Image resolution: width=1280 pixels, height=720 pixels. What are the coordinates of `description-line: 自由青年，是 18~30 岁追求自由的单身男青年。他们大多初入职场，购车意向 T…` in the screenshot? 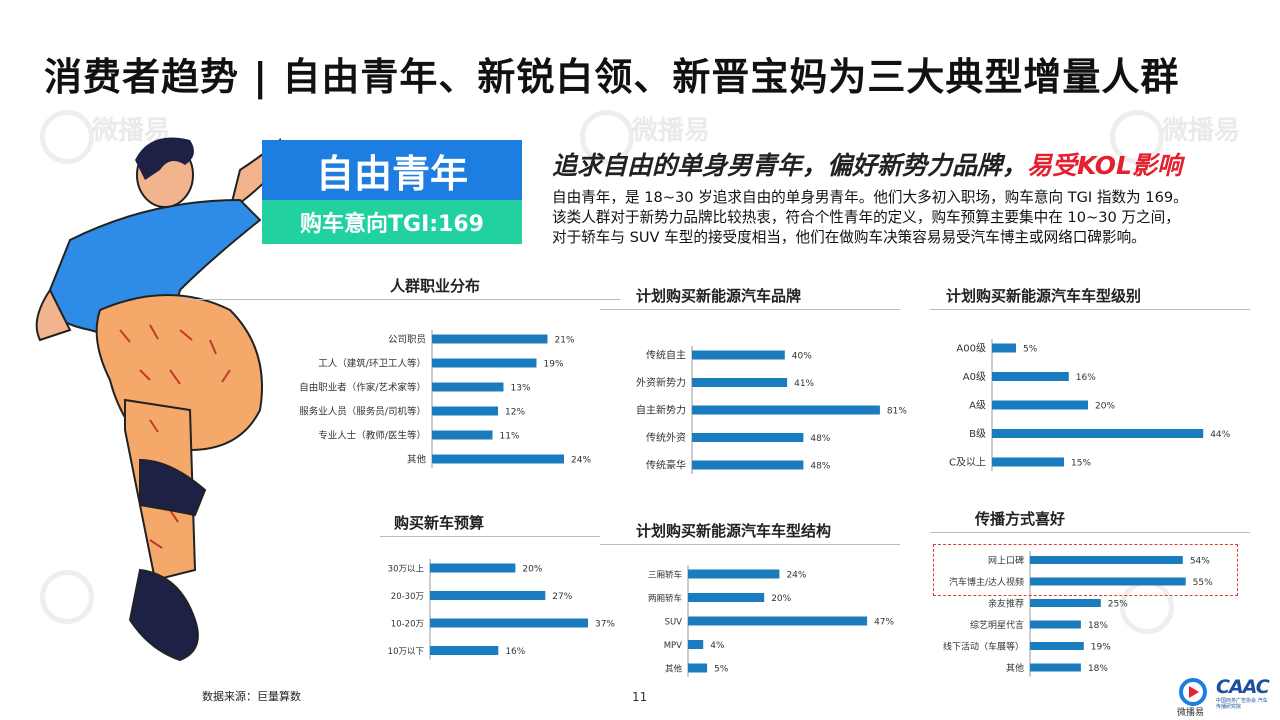 It's located at (870, 197).